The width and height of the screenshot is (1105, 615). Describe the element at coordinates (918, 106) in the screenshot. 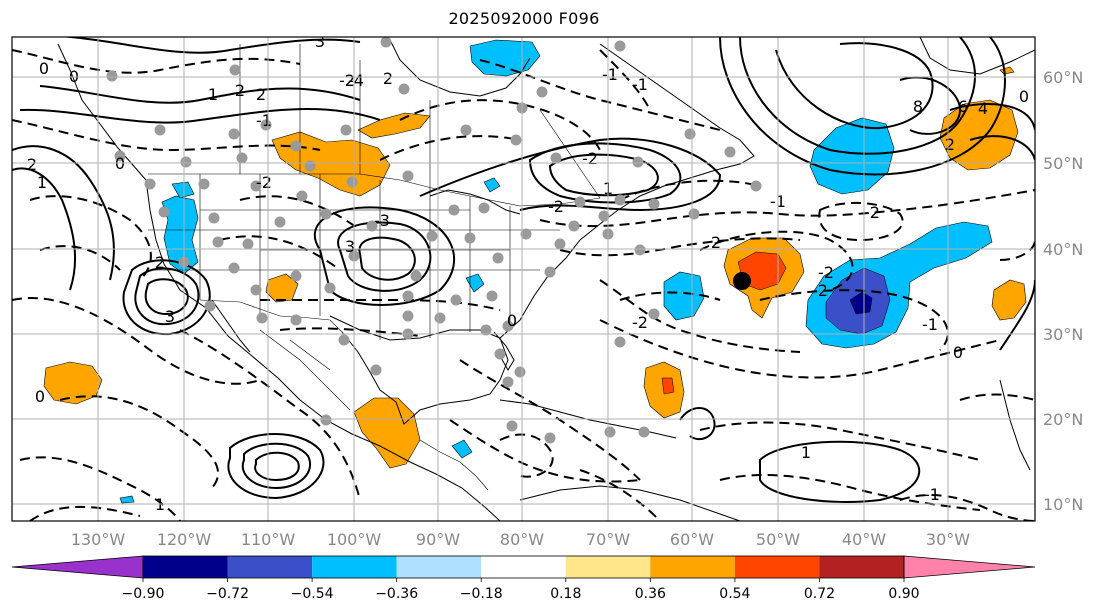

I see `contour-label: 8` at that location.